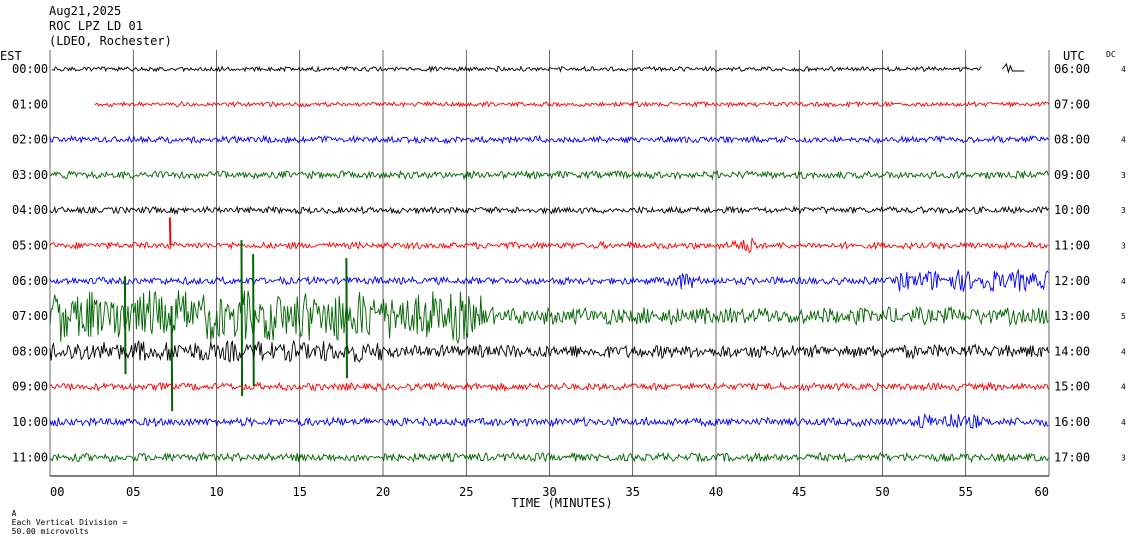 Image resolution: width=1130 pixels, height=536 pixels. I want to click on utc-hour-label: 15:00, so click(1072, 387).